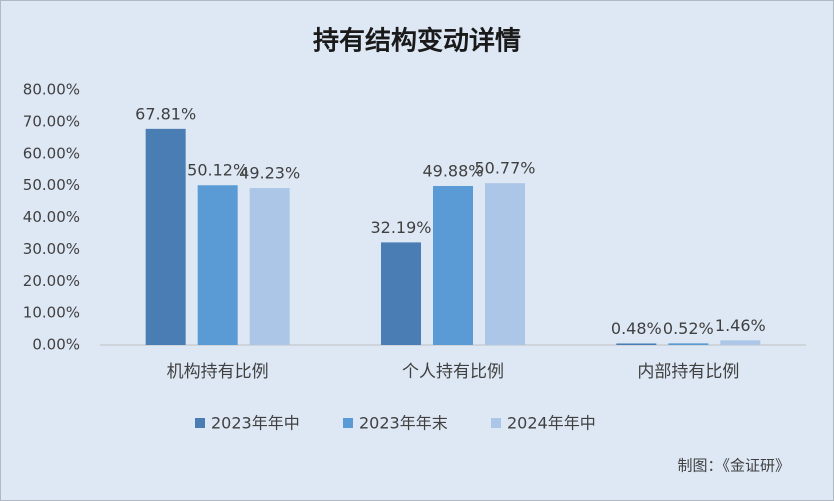 Image resolution: width=834 pixels, height=501 pixels. What do you see at coordinates (269, 173) in the screenshot?
I see `value-label: 49.23%` at bounding box center [269, 173].